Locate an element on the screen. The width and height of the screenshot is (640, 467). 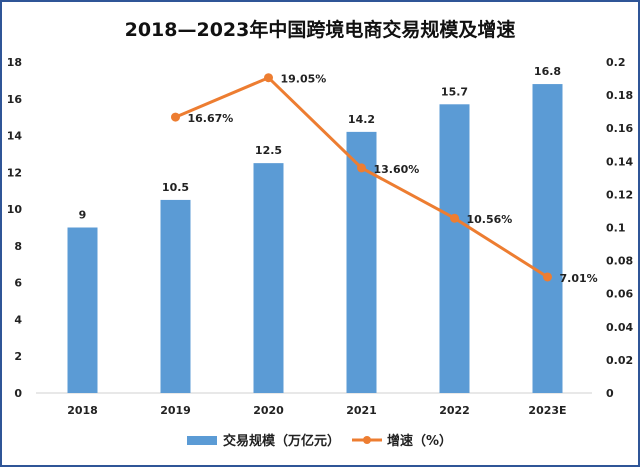
legend-label-line: 增速（%） is located at coordinates (419, 441).